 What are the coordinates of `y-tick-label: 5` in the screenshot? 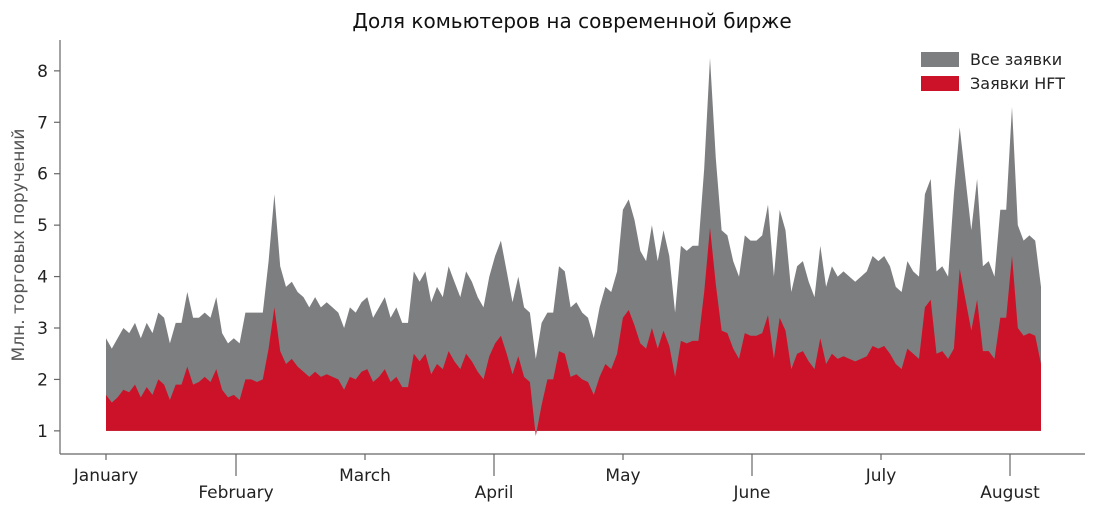 It's located at (42, 226).